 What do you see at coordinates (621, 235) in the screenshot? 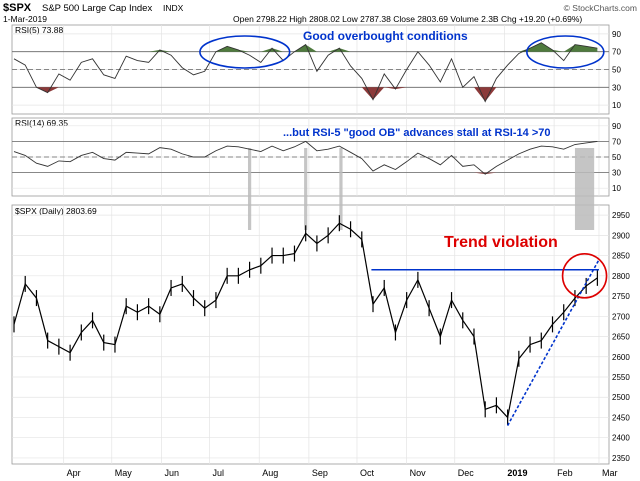
I see `y-tick-label: 2900` at bounding box center [621, 235].